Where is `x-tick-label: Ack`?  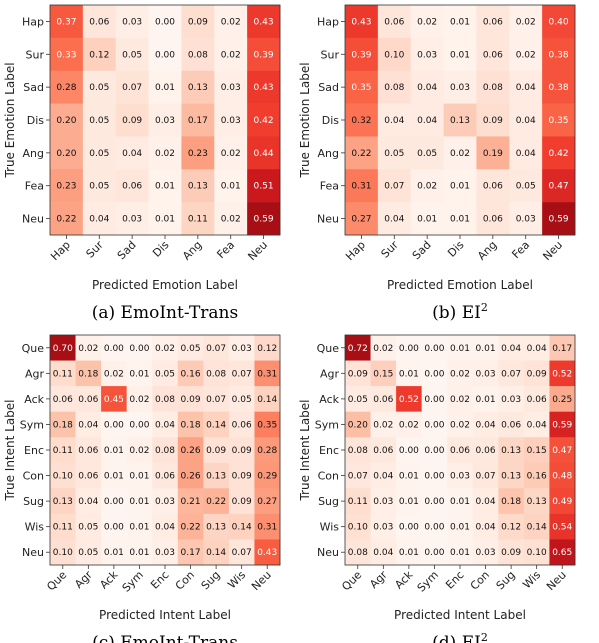
x-tick-label: Ack is located at coordinates (404, 580).